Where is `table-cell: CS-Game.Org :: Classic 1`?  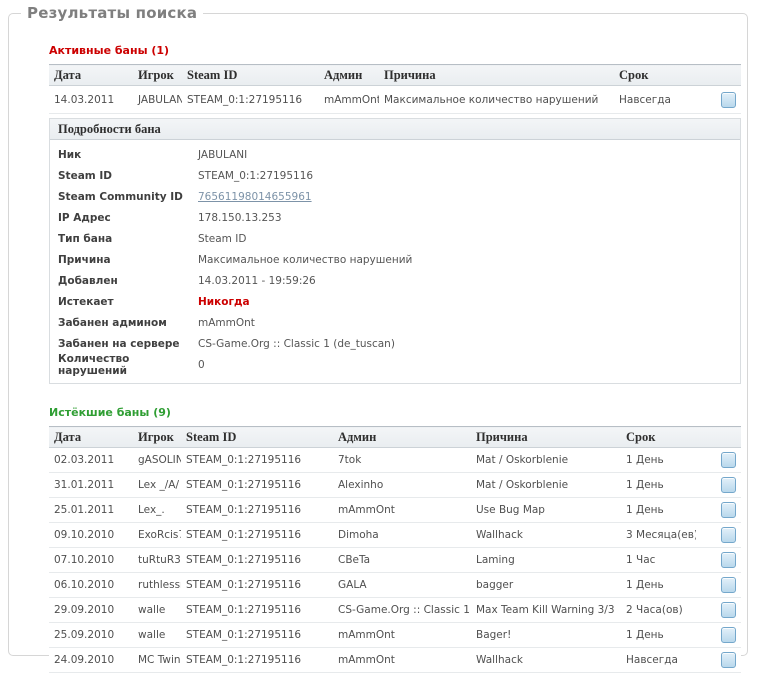 table-cell: CS-Game.Org :: Classic 1 is located at coordinates (402, 610).